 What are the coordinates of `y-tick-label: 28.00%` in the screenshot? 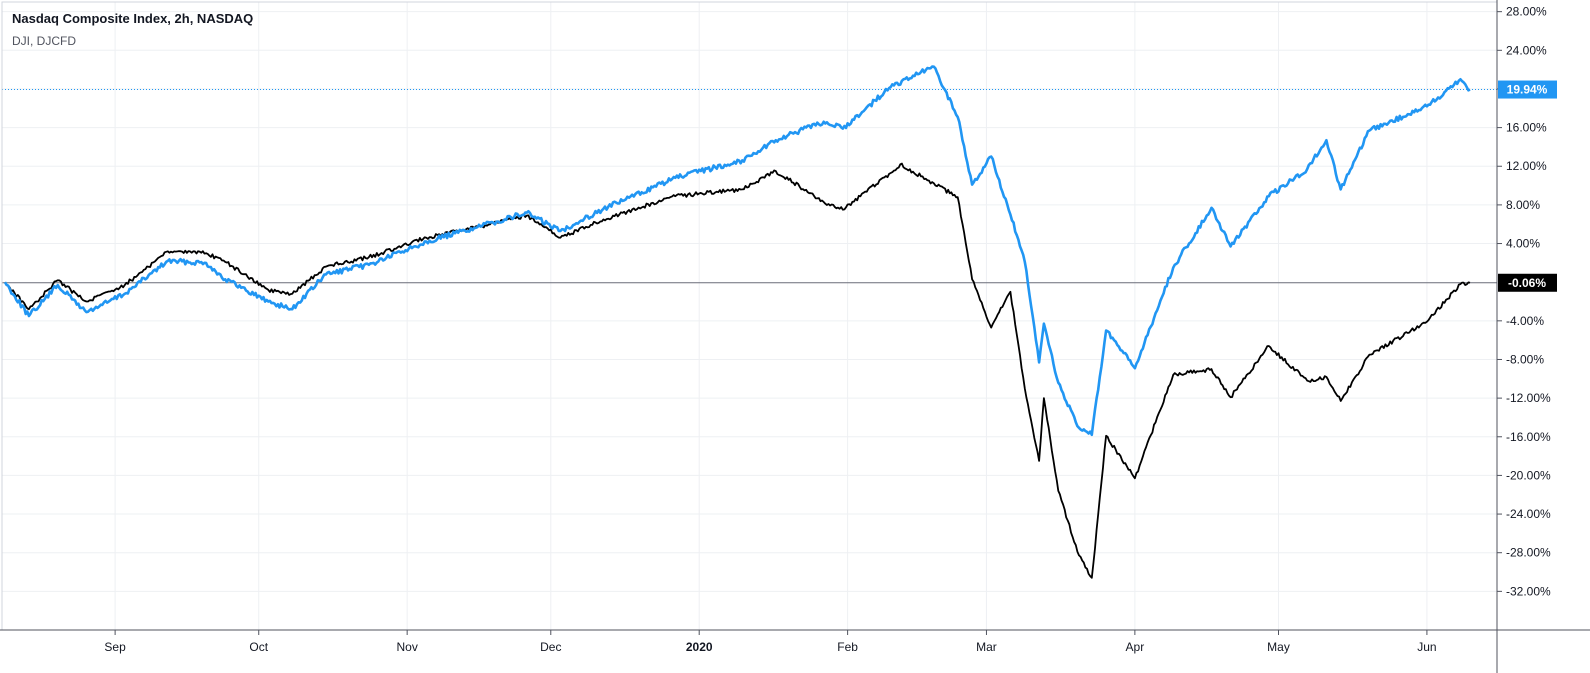 It's located at (1526, 12).